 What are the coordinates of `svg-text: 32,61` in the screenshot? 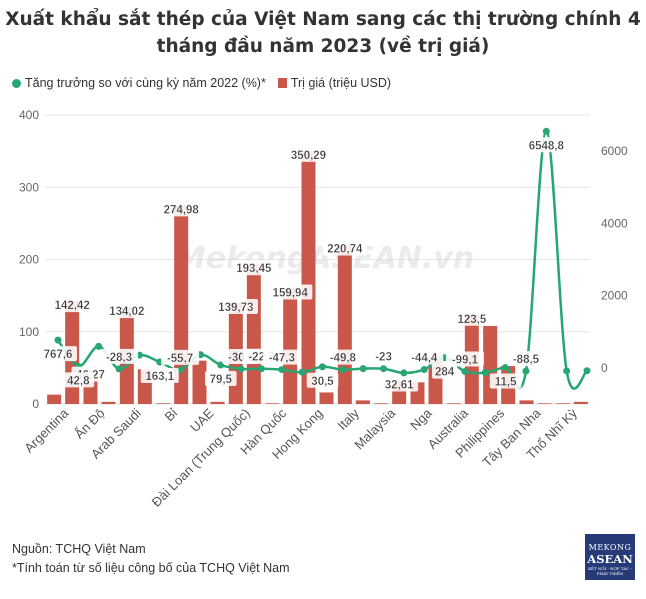 It's located at (399, 385).